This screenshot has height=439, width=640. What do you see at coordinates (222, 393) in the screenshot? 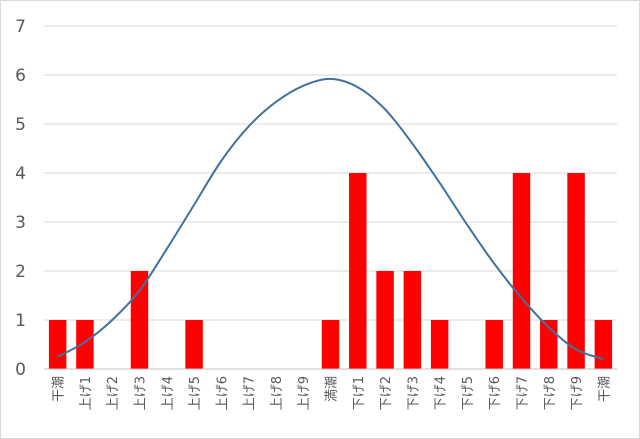
I see `x-tick-label: 上げ6` at bounding box center [222, 393].